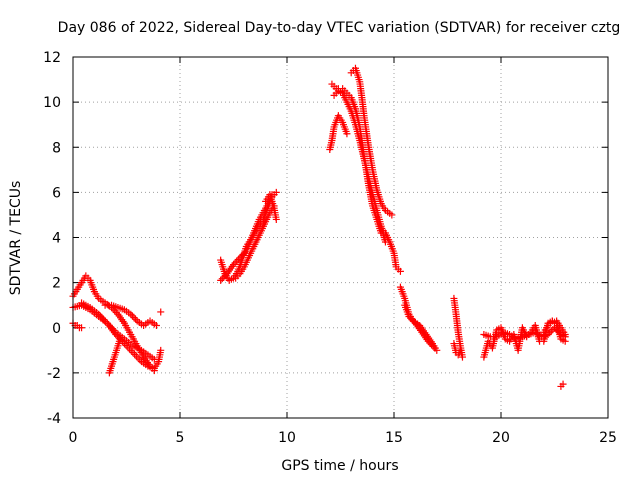  Describe the element at coordinates (420, 326) in the screenshot. I see `series-trace-q` at that location.